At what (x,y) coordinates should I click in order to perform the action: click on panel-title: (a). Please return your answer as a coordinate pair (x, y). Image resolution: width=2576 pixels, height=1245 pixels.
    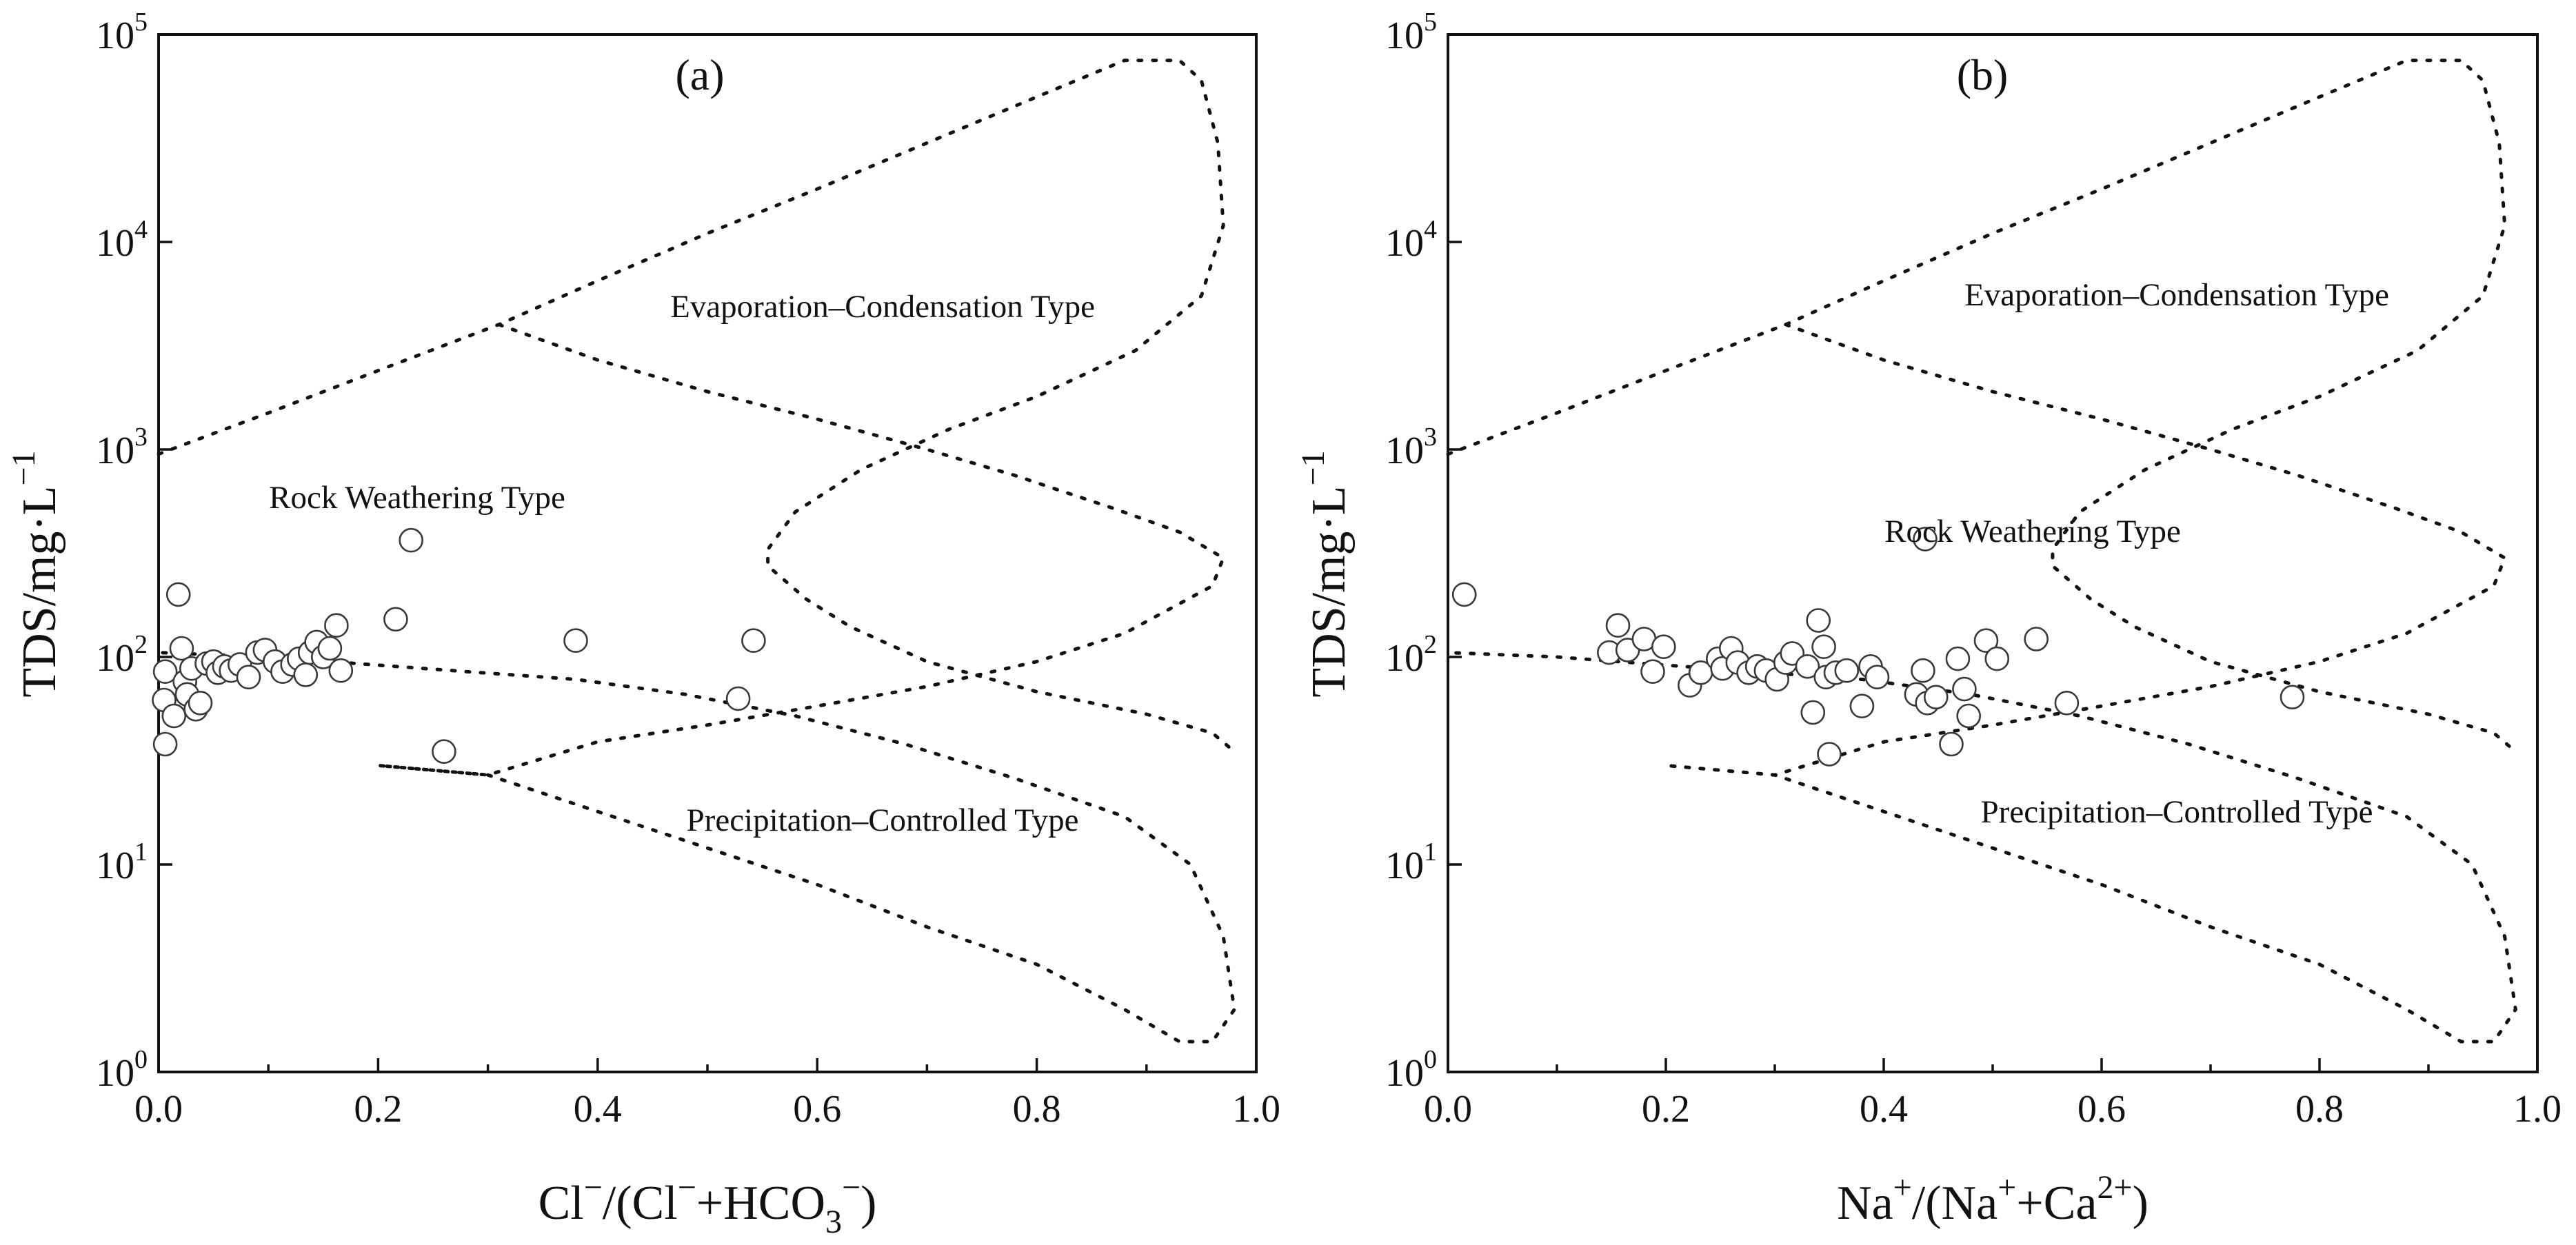
    Looking at the image, I should click on (699, 74).